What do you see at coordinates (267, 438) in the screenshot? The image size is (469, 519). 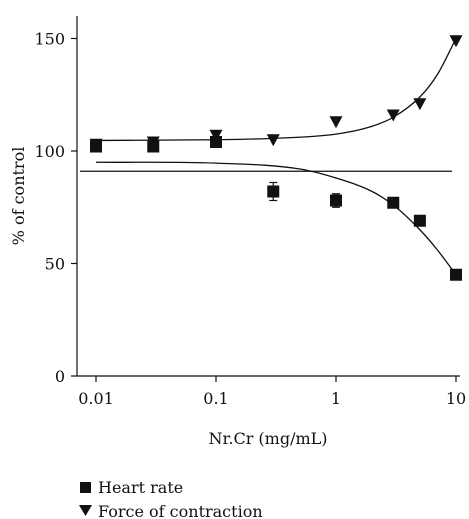 I see `x-axis-label: Nr.Cr (mg/mL)` at bounding box center [267, 438].